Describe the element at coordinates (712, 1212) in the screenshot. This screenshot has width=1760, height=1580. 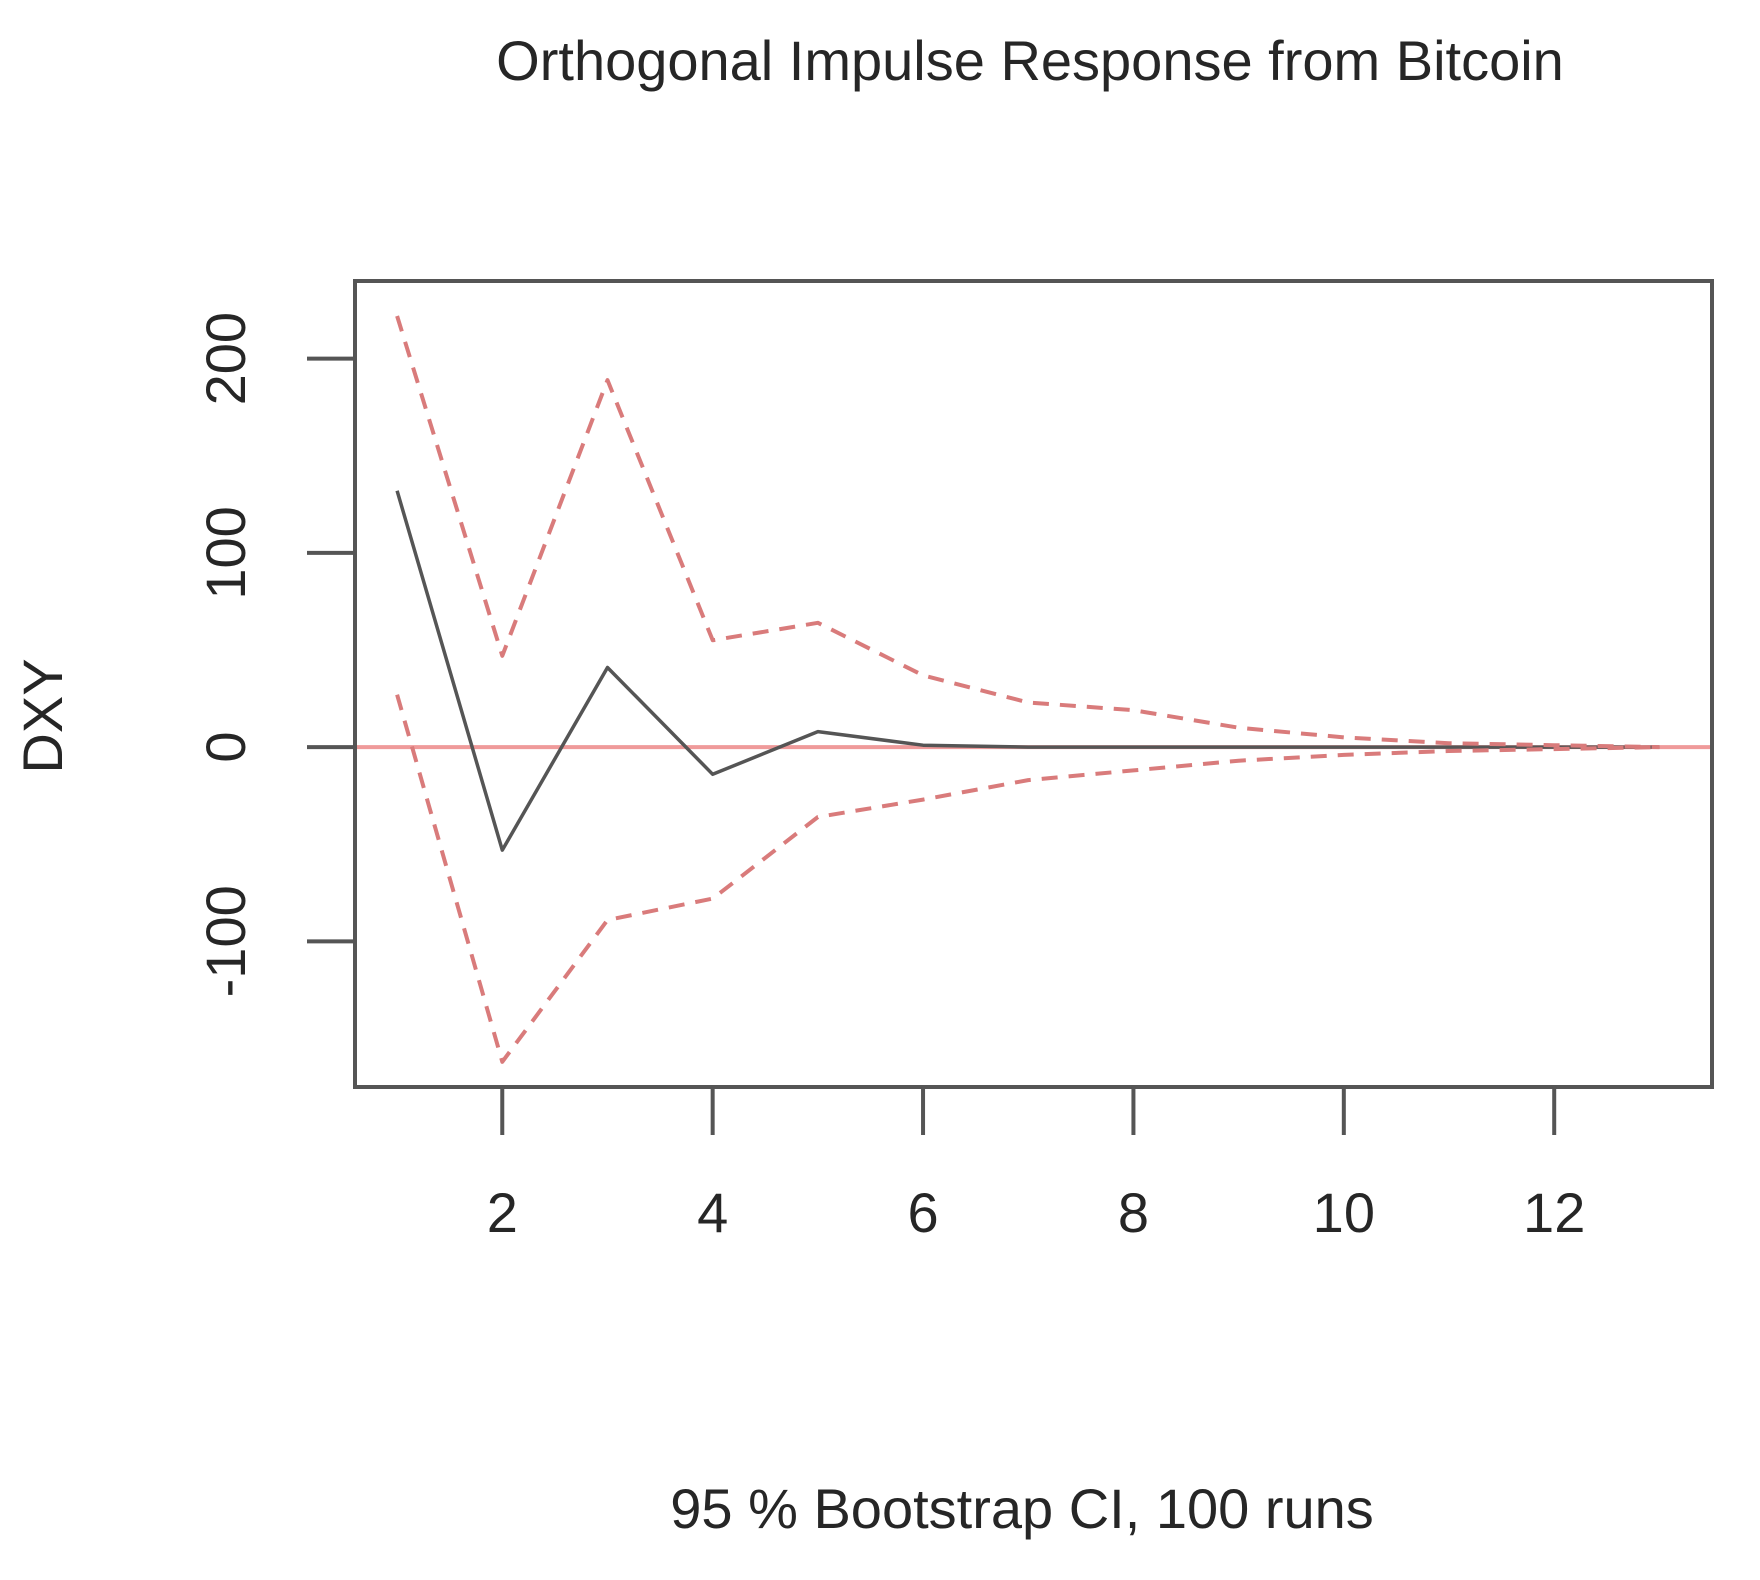
I see `x-tick-label: 4` at that location.